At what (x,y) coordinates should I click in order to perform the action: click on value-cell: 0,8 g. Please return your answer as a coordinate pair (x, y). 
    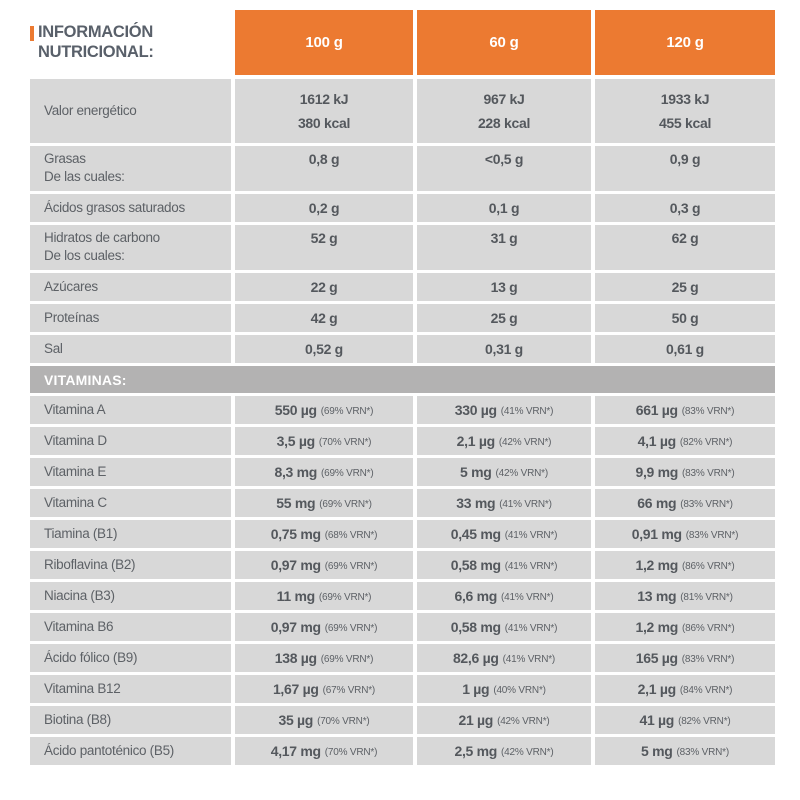
    Looking at the image, I should click on (324, 168).